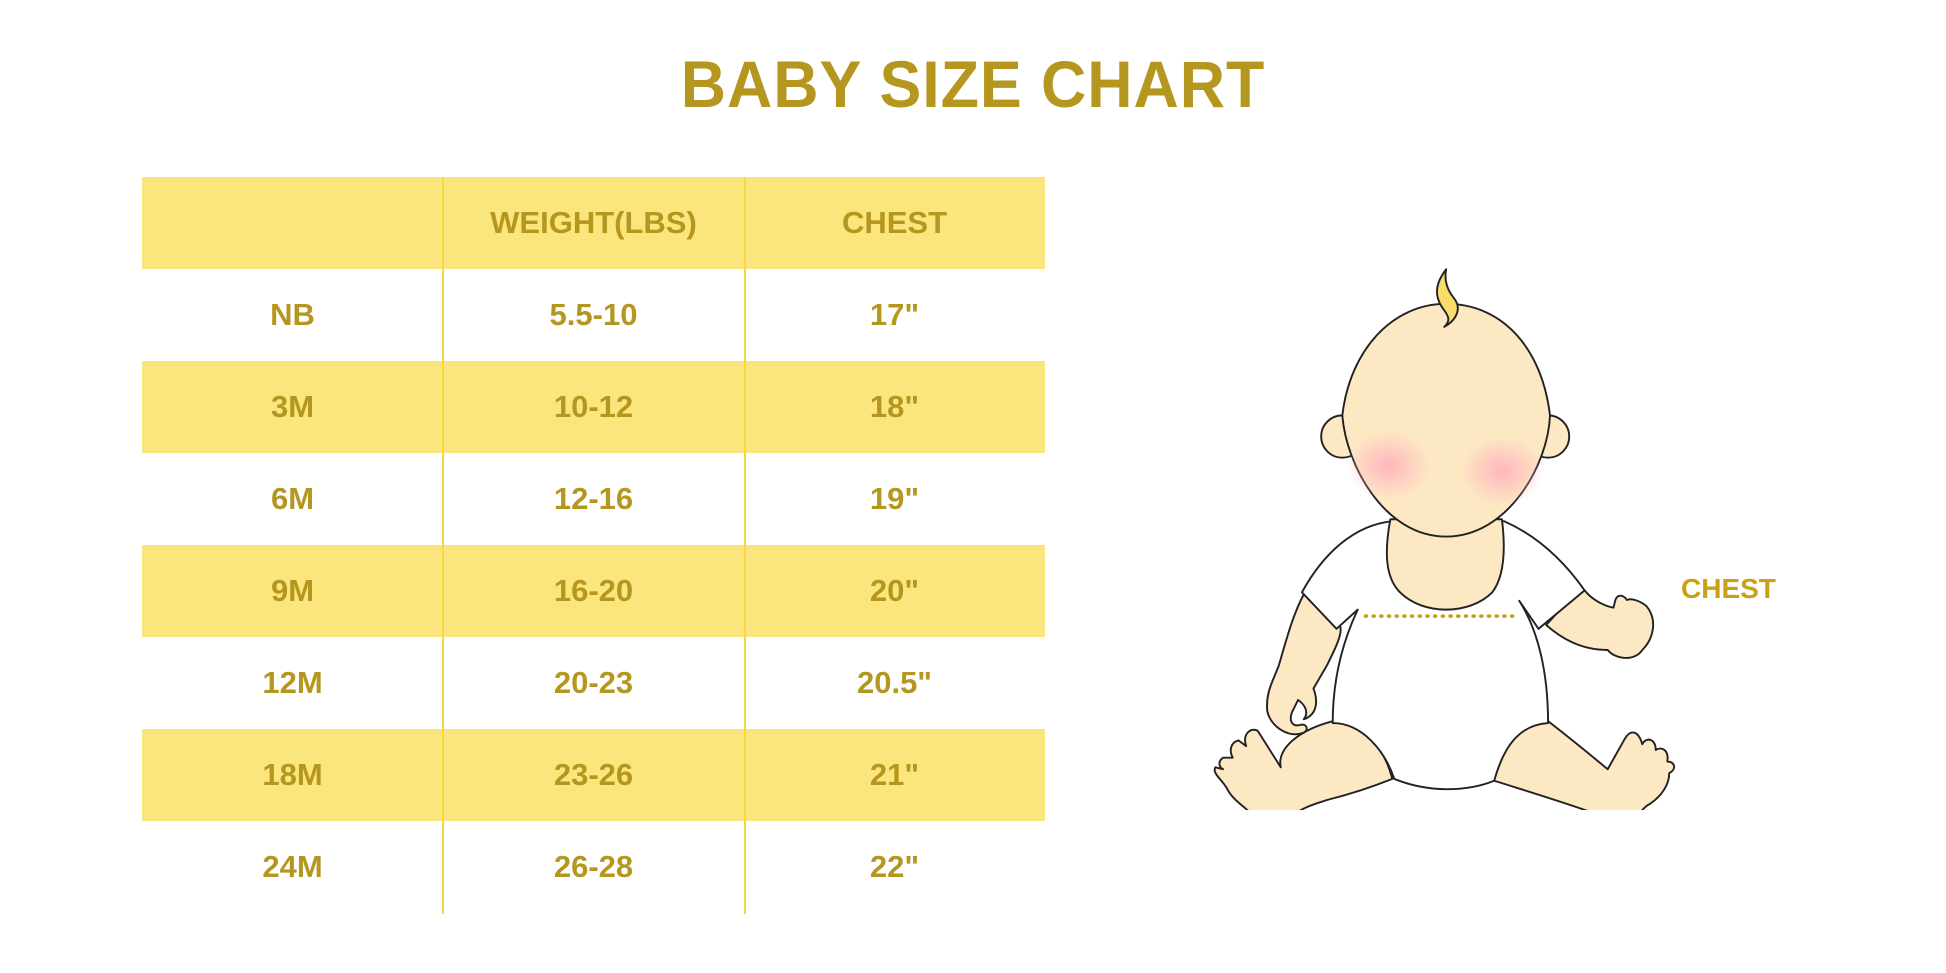 The width and height of the screenshot is (1946, 973). I want to click on chest-label: CHEST, so click(1728, 588).